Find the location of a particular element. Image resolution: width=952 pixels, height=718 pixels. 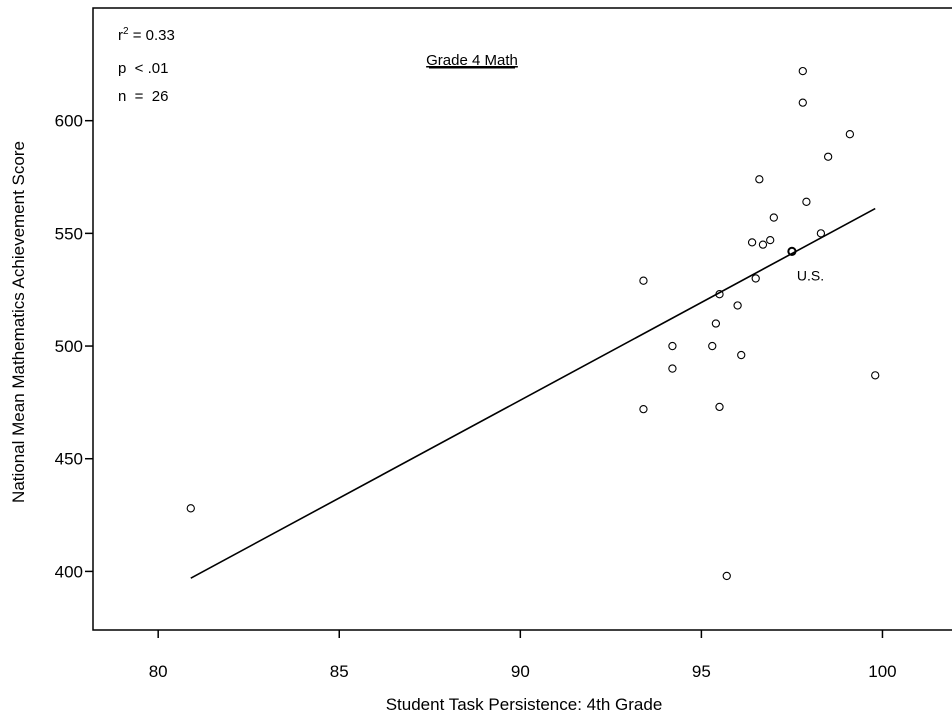

x-tick-label: 80 is located at coordinates (158, 671).